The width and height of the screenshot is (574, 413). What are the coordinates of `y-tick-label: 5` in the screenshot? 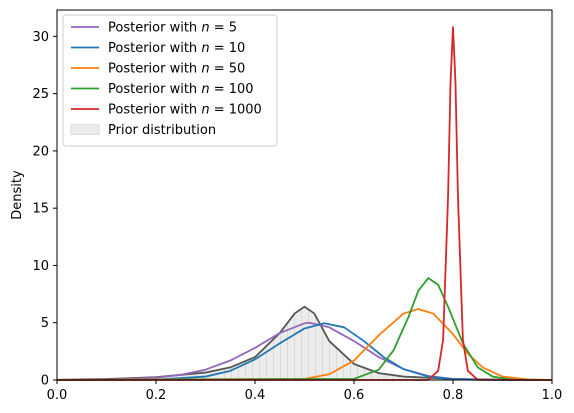 It's located at (45, 323).